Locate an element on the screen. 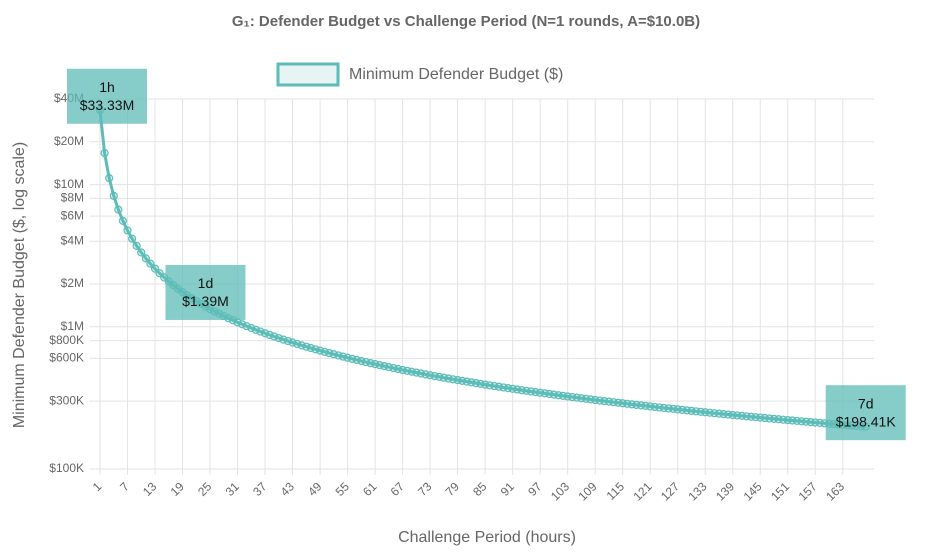 The width and height of the screenshot is (932, 559). x-tick-label: 91 is located at coordinates (508, 489).